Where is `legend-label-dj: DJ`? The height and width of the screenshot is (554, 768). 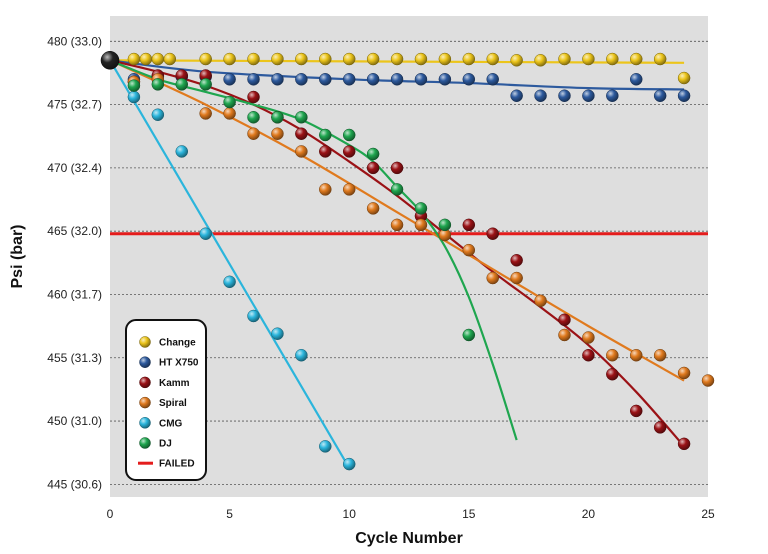 legend-label-dj: DJ is located at coordinates (165, 444).